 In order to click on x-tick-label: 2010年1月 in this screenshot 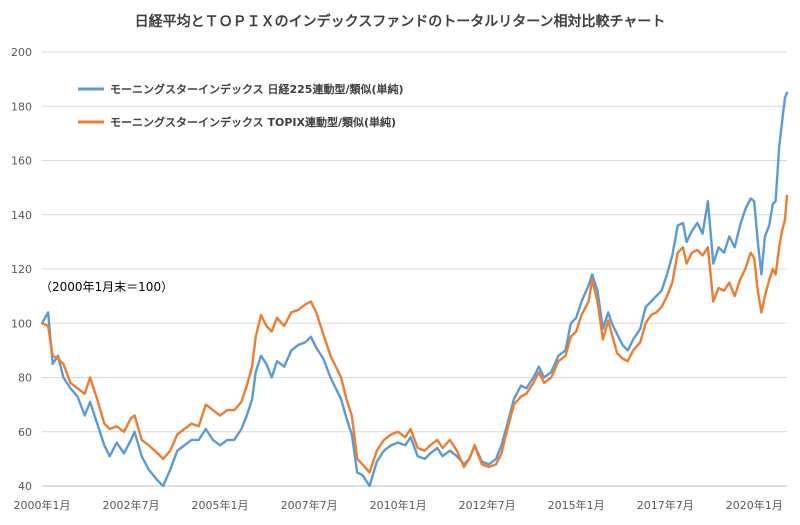, I will do `click(398, 505)`.